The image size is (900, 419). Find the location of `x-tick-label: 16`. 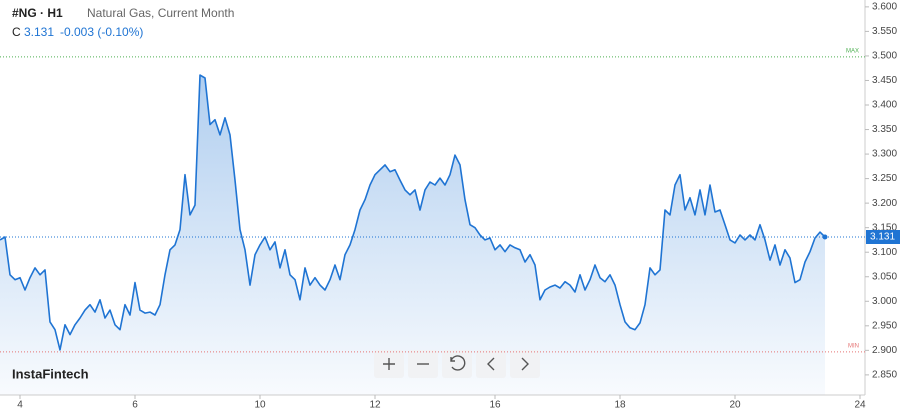

x-tick-label: 16 is located at coordinates (495, 405).